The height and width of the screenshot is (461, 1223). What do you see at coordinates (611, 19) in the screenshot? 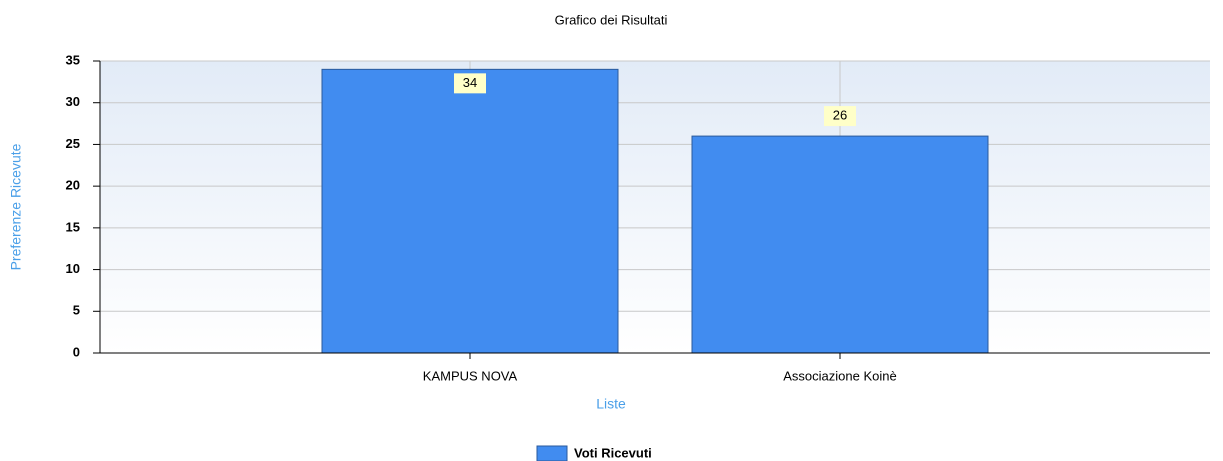
I see `chart-title: Grafico dei Risultati` at bounding box center [611, 19].